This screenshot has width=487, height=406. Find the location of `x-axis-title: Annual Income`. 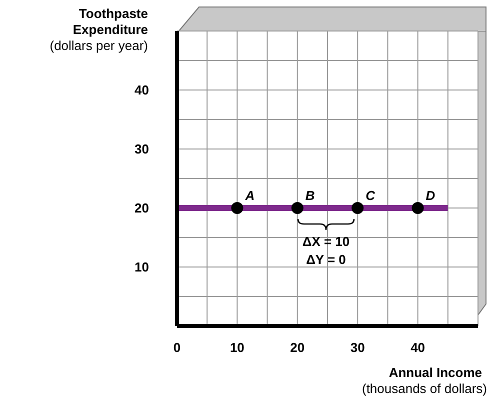

x-axis-title: Annual Income is located at coordinates (435, 373).